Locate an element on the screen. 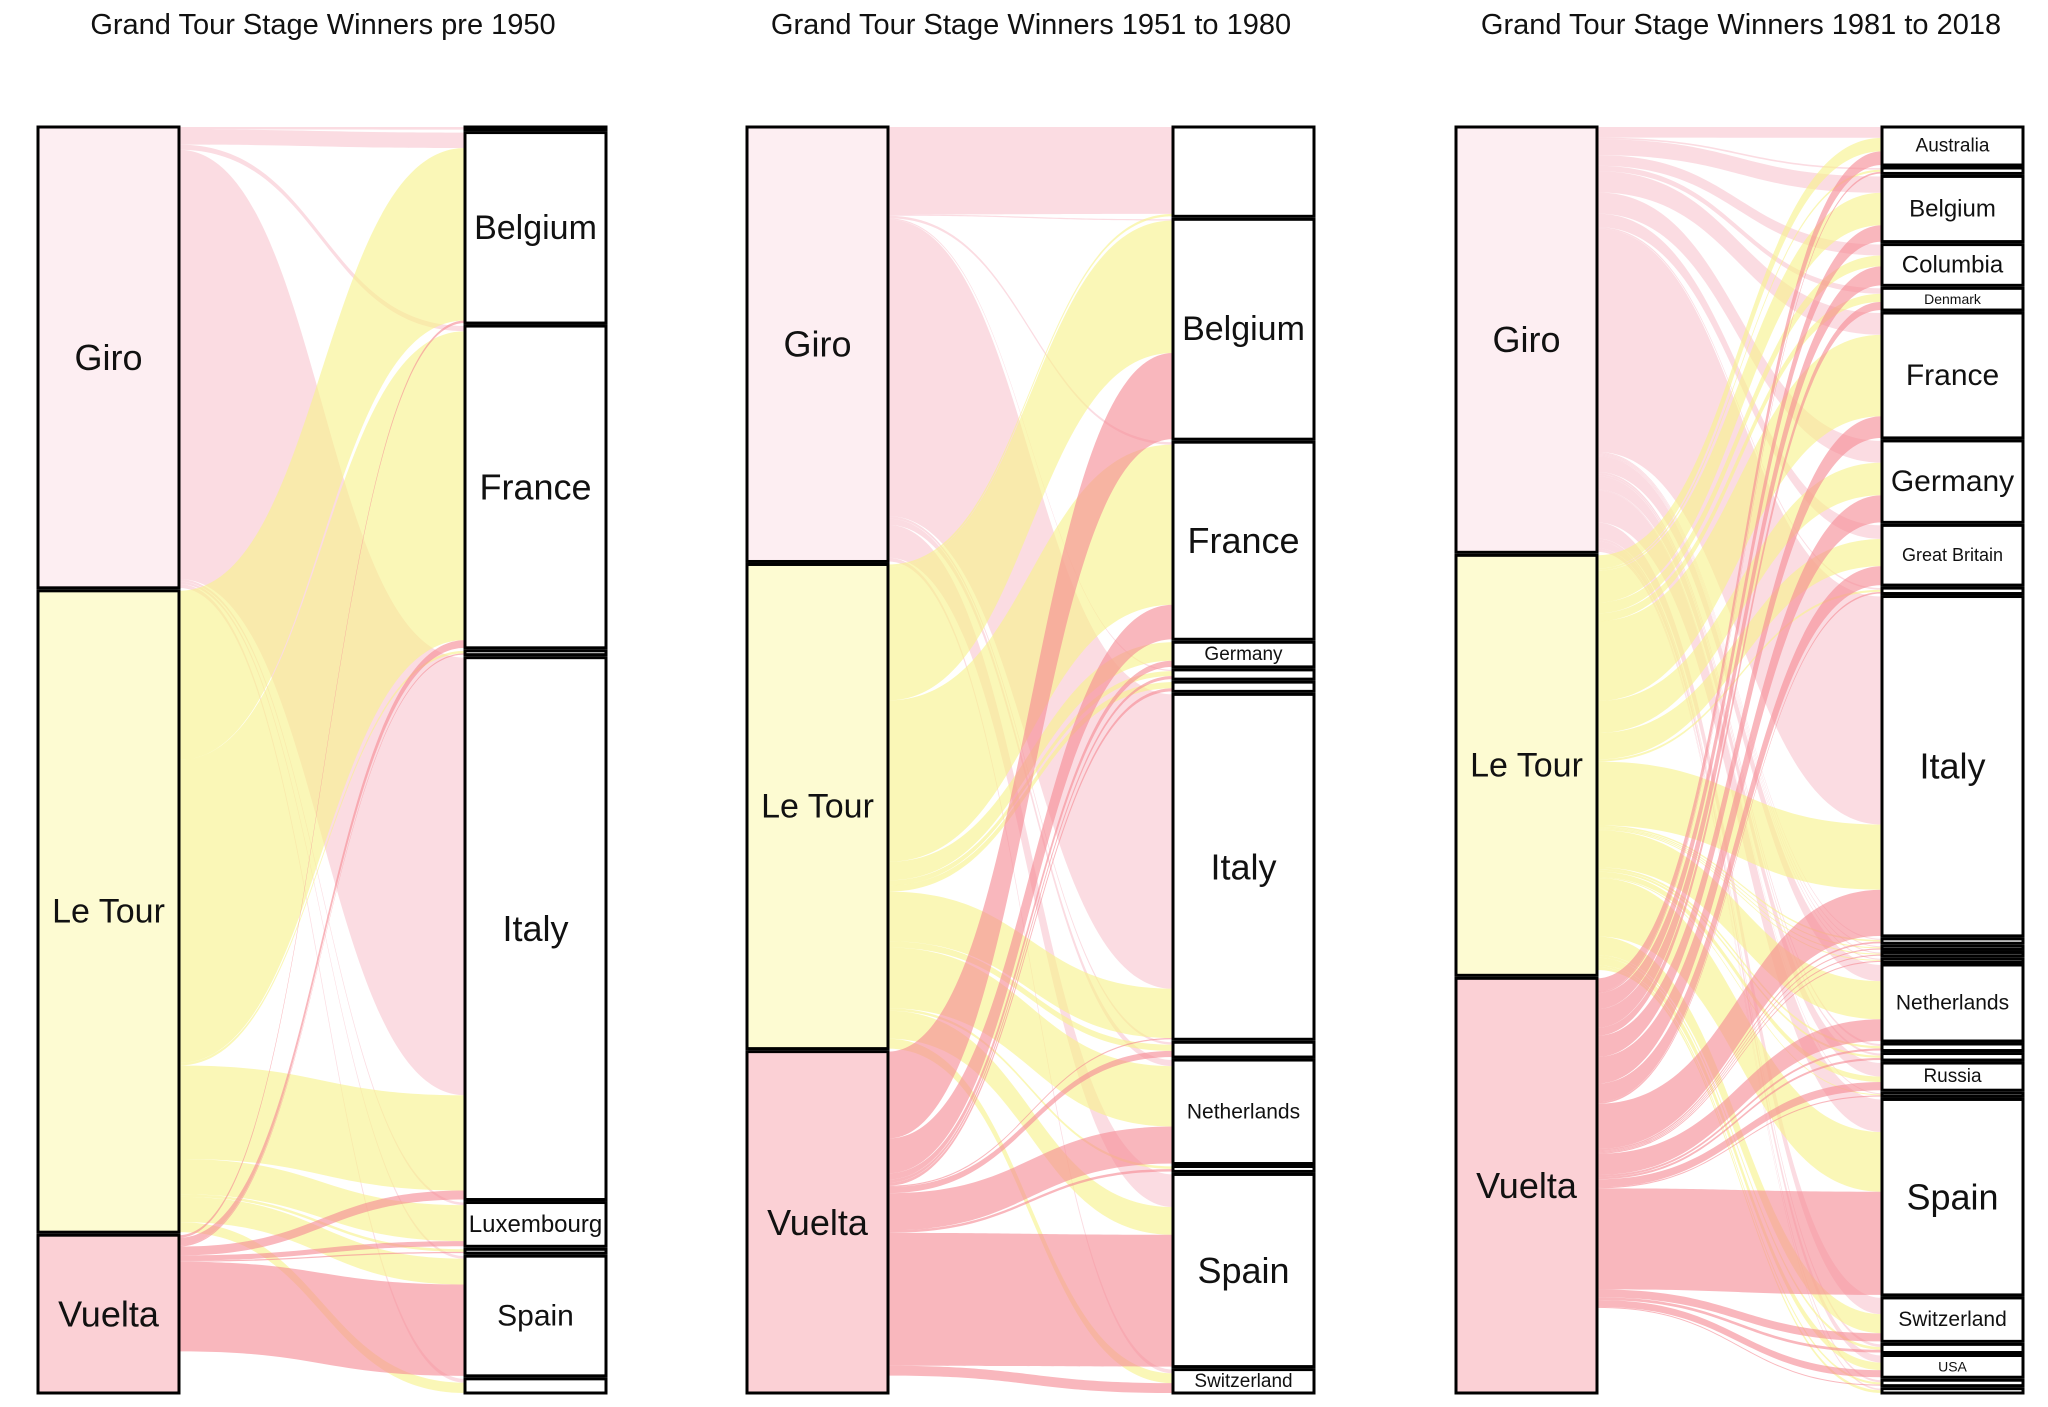 The image size is (2048, 1407). flow-vuelta-to-t21 is located at coordinates (1739, 1325).